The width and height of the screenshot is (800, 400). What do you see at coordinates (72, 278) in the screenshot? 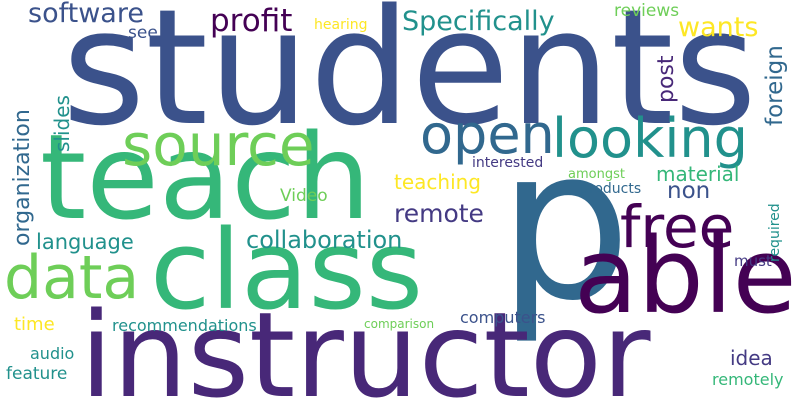
I see `word-data: data` at bounding box center [72, 278].